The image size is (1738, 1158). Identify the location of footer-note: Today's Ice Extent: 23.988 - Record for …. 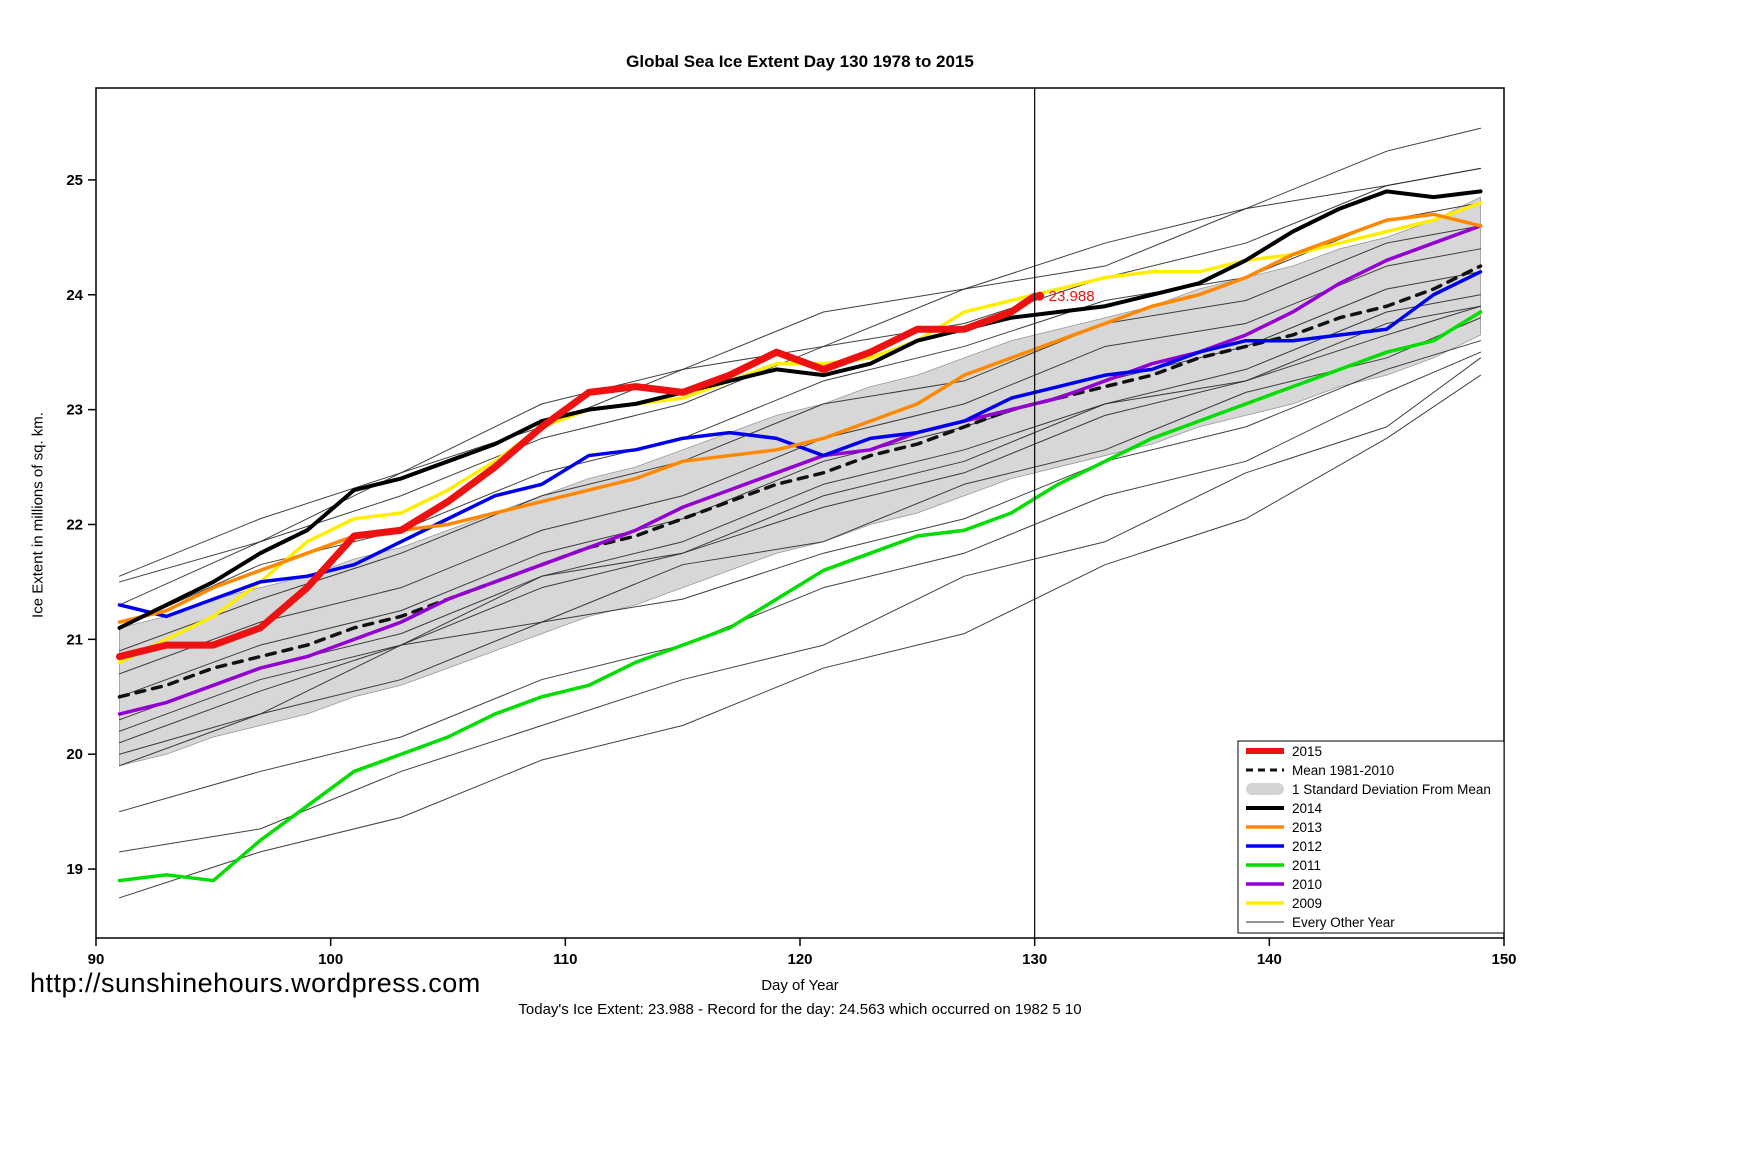
(800, 1009).